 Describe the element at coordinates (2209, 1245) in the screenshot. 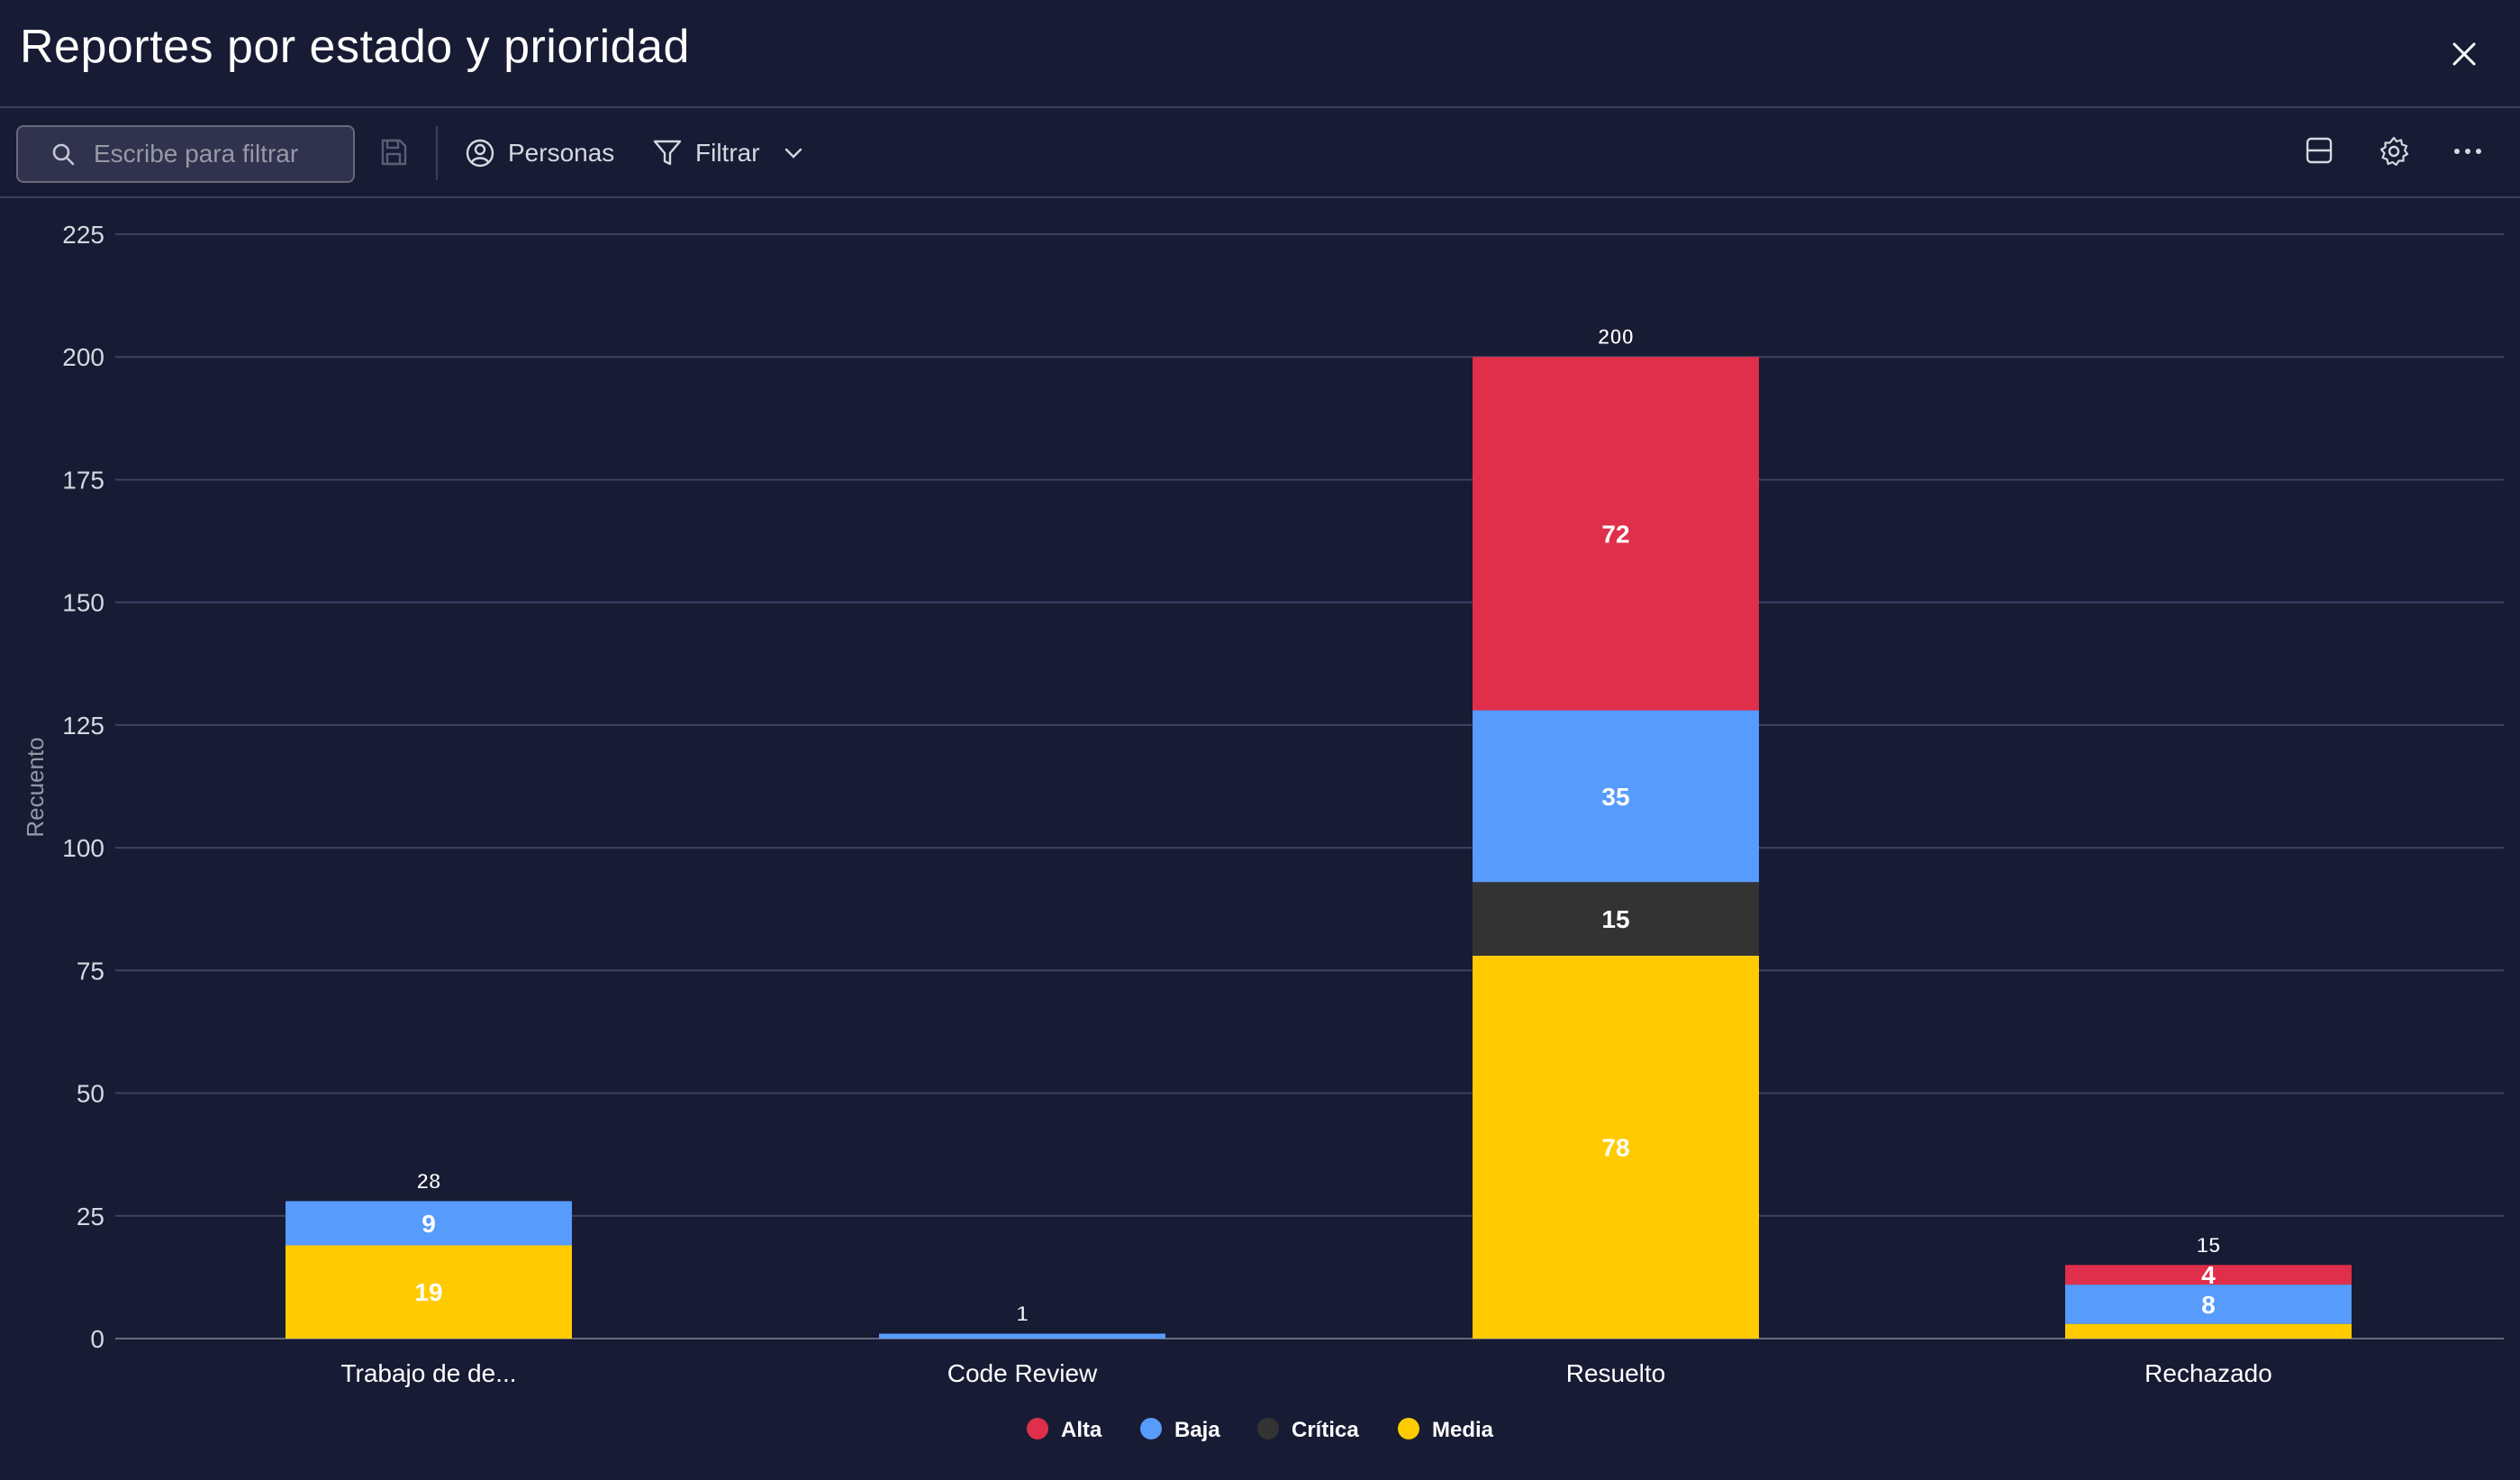

I see `bar-total-label: 15` at that location.